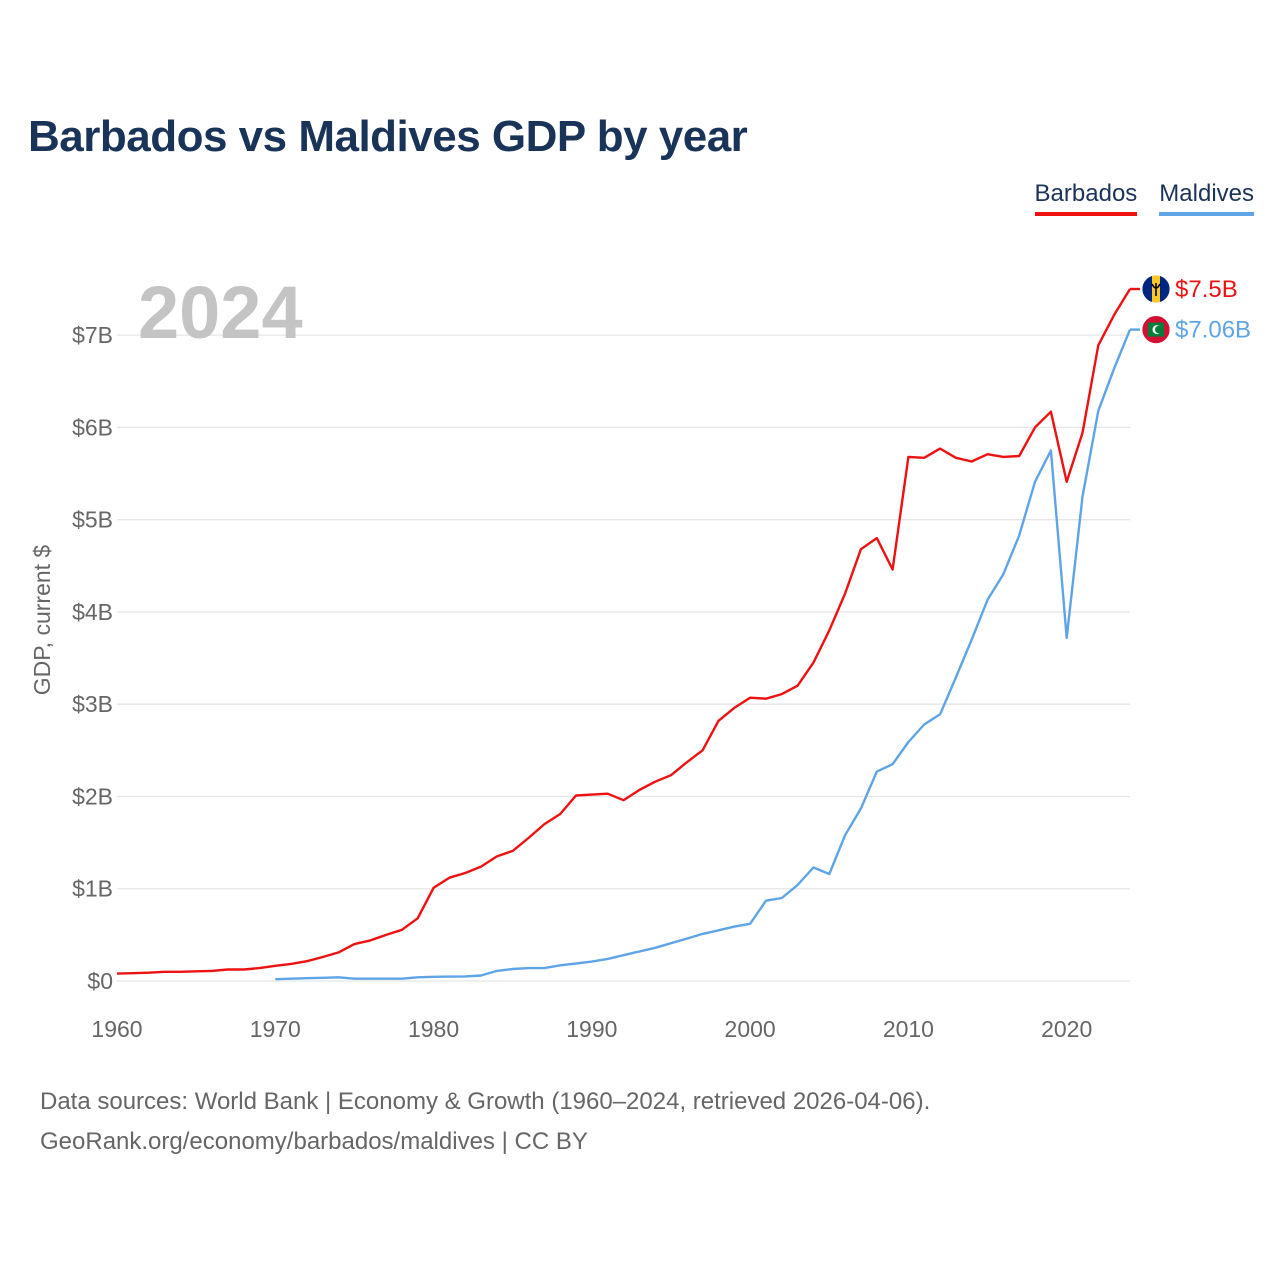 The height and width of the screenshot is (1280, 1280). I want to click on y-tick-label: $7B, so click(92, 335).